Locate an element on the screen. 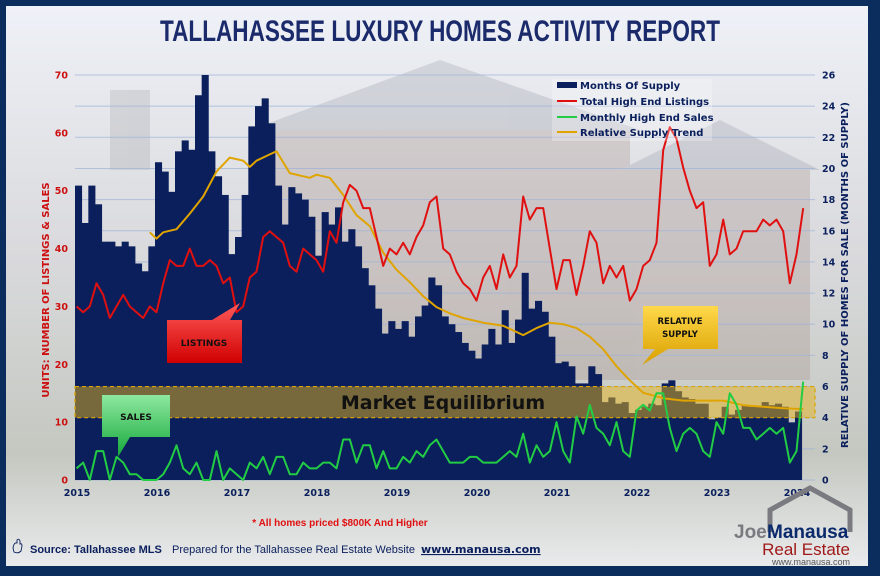 This screenshot has height=576, width=880. sales-line is located at coordinates (440, 431).